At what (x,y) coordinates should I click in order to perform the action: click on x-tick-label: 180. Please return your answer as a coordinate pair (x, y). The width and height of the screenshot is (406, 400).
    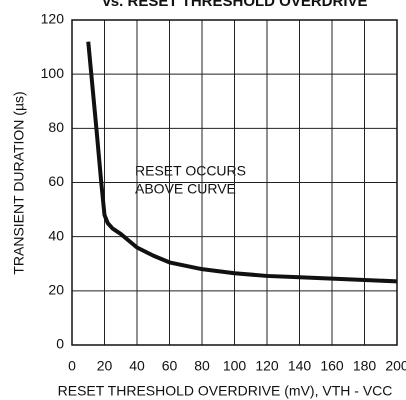
    Looking at the image, I should click on (365, 366).